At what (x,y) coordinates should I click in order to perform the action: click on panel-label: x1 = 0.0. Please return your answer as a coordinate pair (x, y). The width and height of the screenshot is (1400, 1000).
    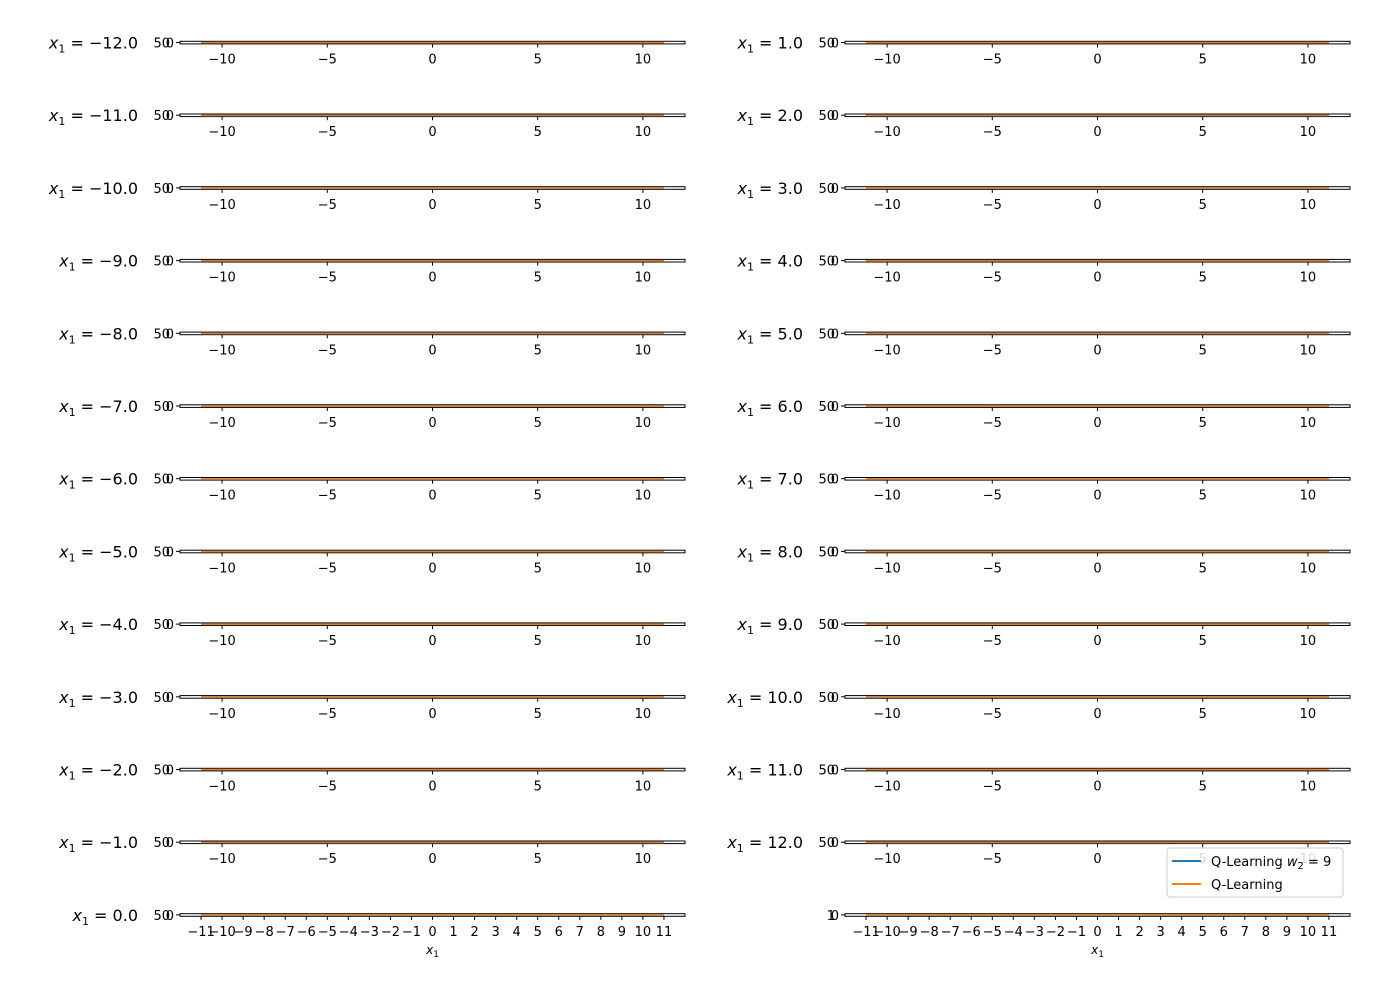
    Looking at the image, I should click on (105, 917).